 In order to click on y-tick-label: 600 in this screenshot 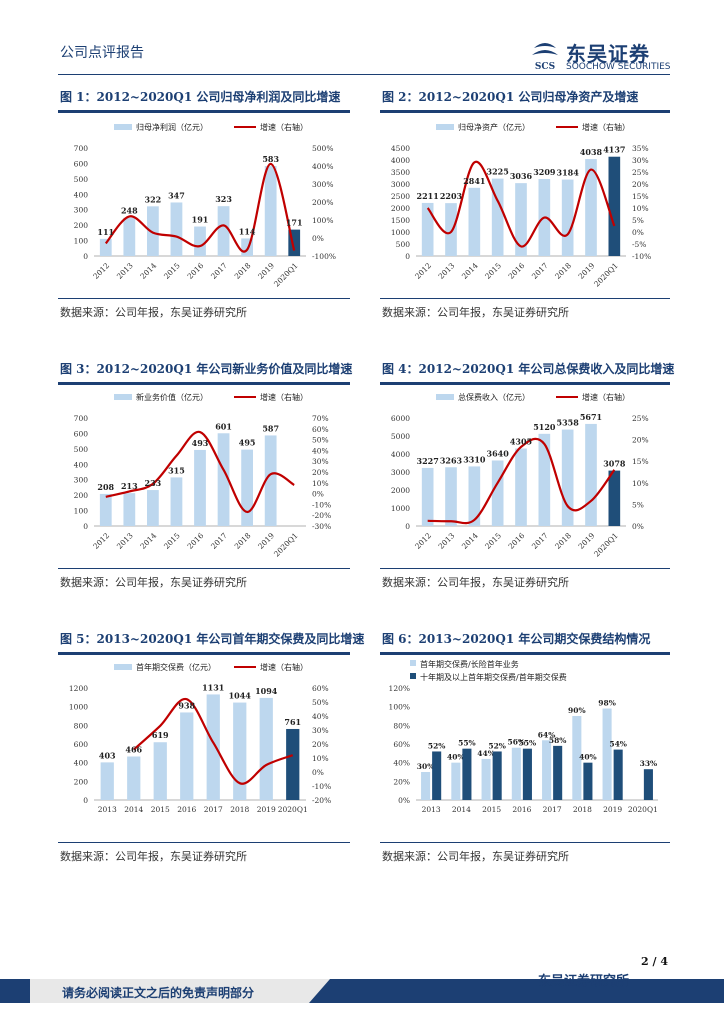, I will do `click(81, 433)`.